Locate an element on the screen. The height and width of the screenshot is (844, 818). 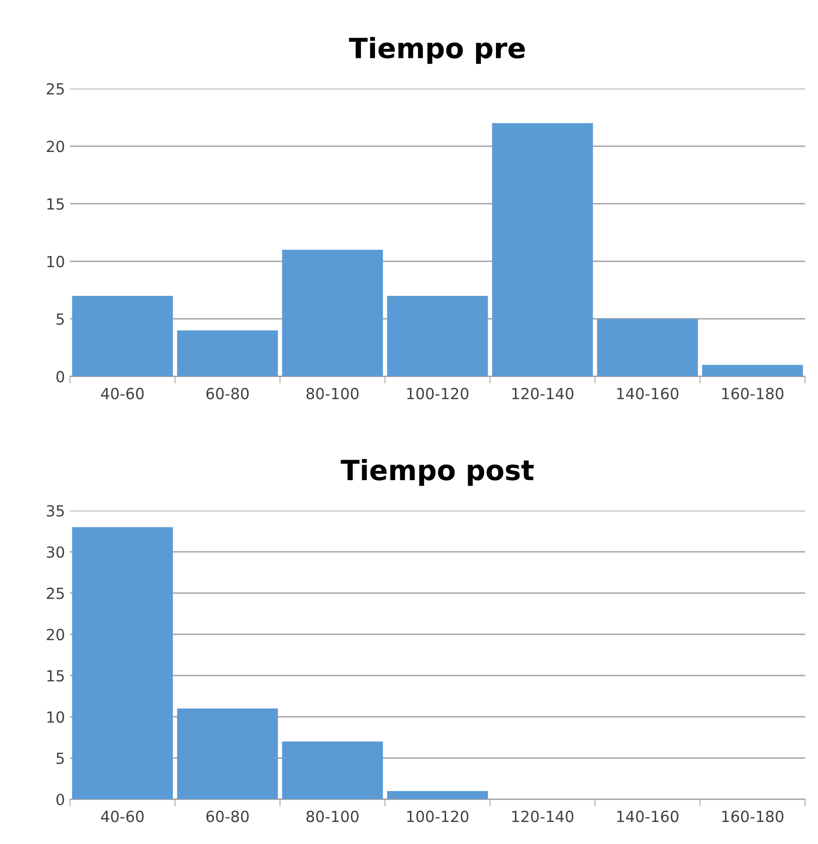
chart-title: Tiempo post is located at coordinates (437, 472).